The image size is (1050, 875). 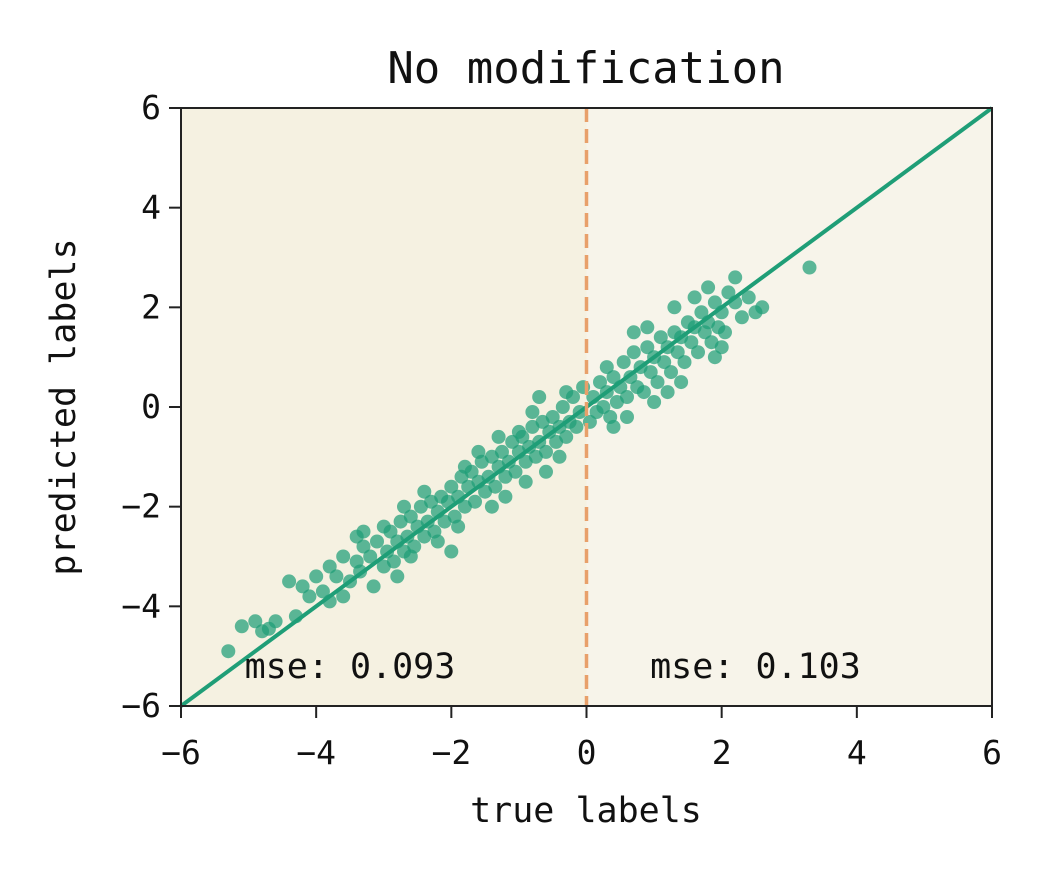 What do you see at coordinates (141, 506) in the screenshot?
I see `y-tick-label: −2` at bounding box center [141, 506].